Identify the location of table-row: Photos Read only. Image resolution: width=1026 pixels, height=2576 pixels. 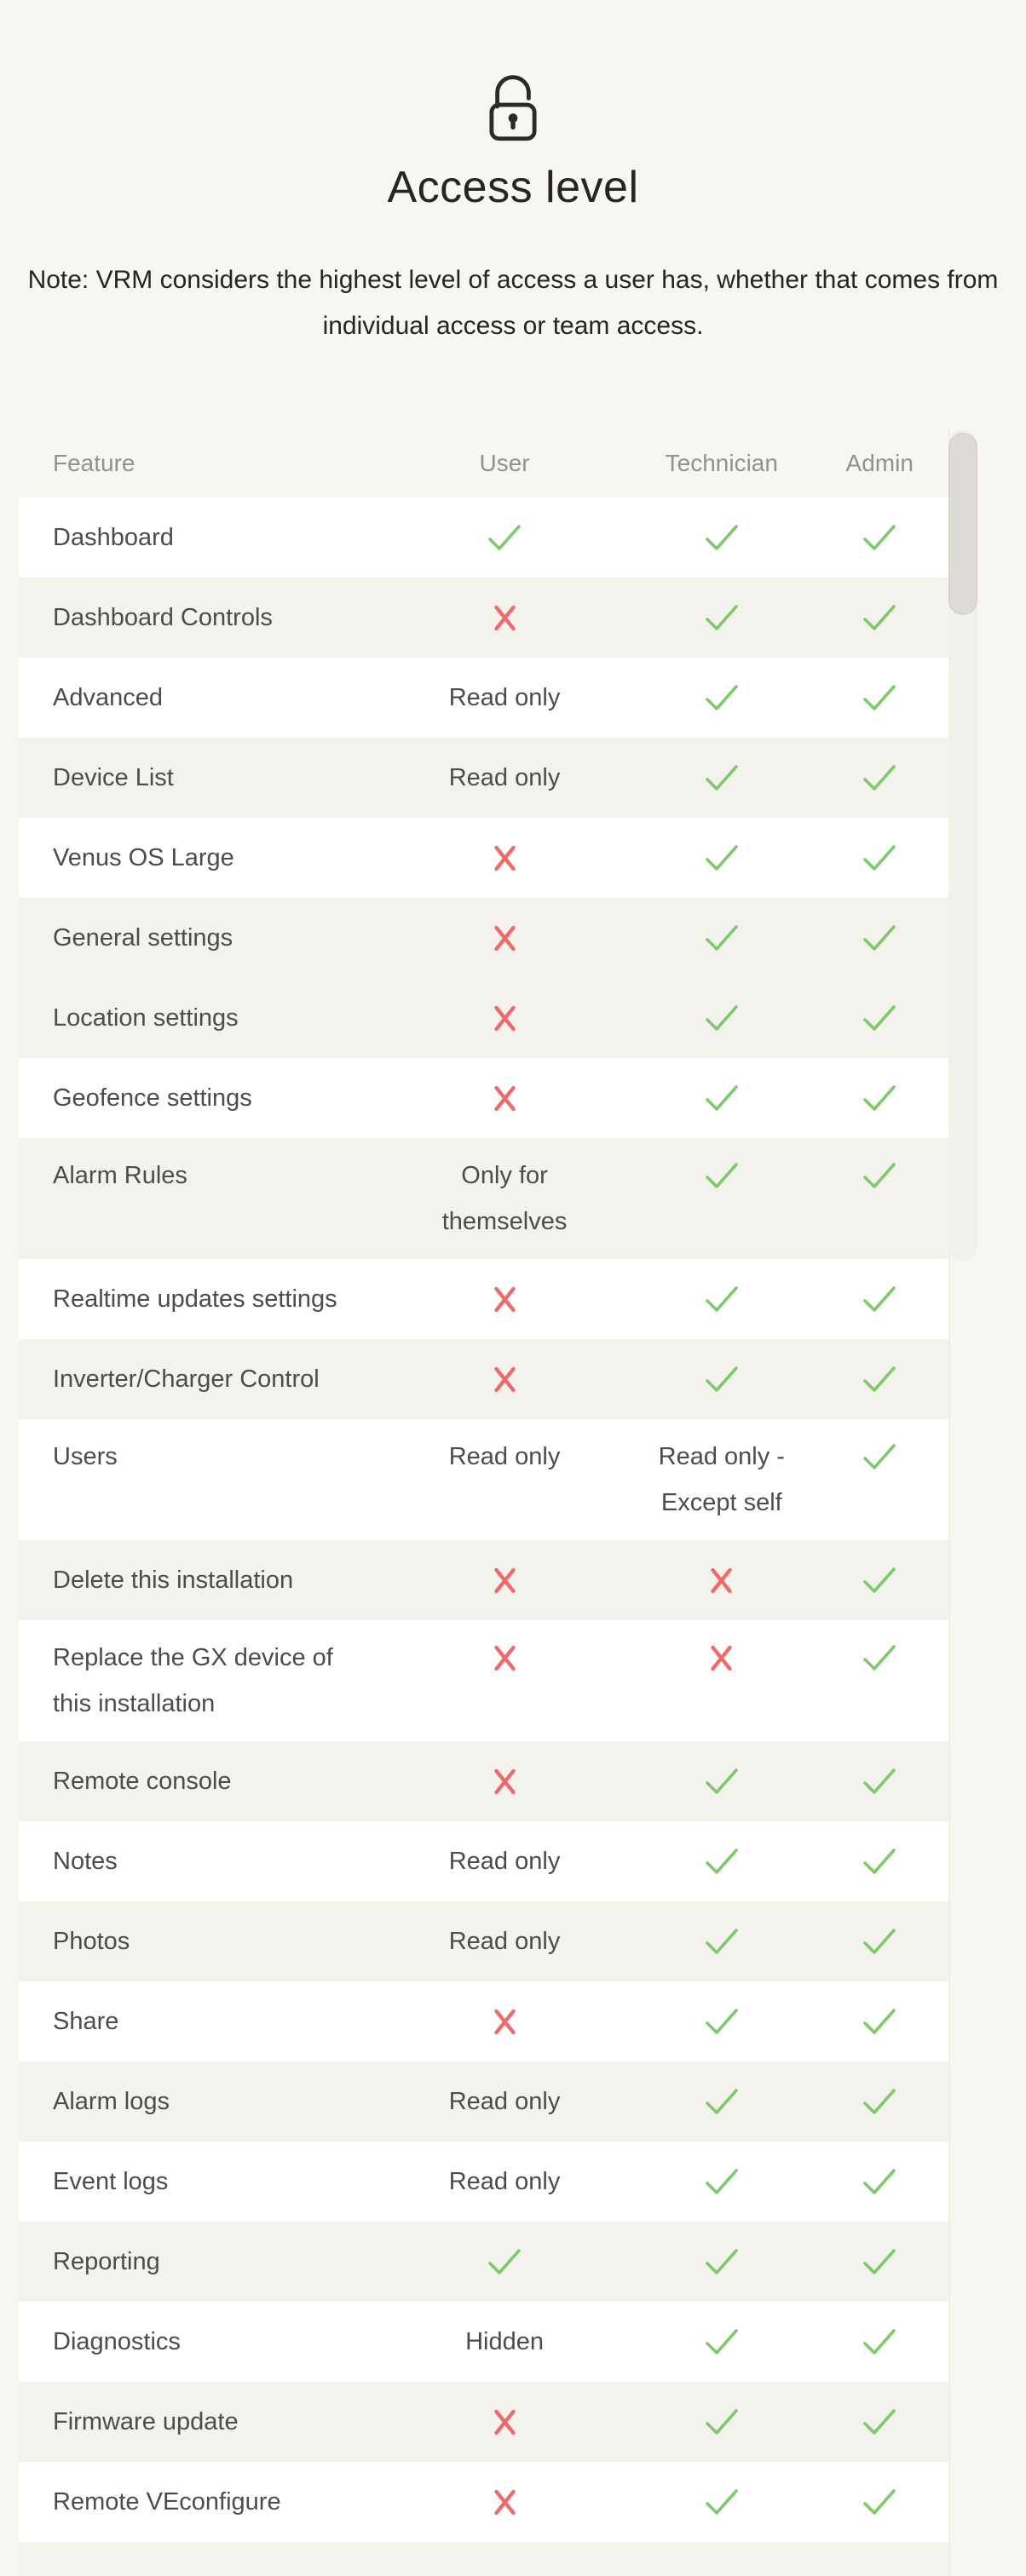
(483, 1941).